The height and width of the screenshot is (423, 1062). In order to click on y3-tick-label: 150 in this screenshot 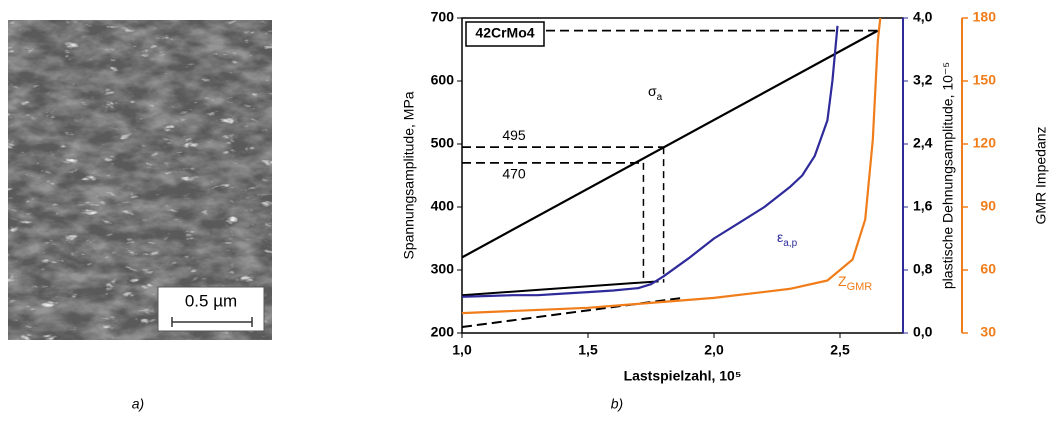, I will do `click(985, 80)`.